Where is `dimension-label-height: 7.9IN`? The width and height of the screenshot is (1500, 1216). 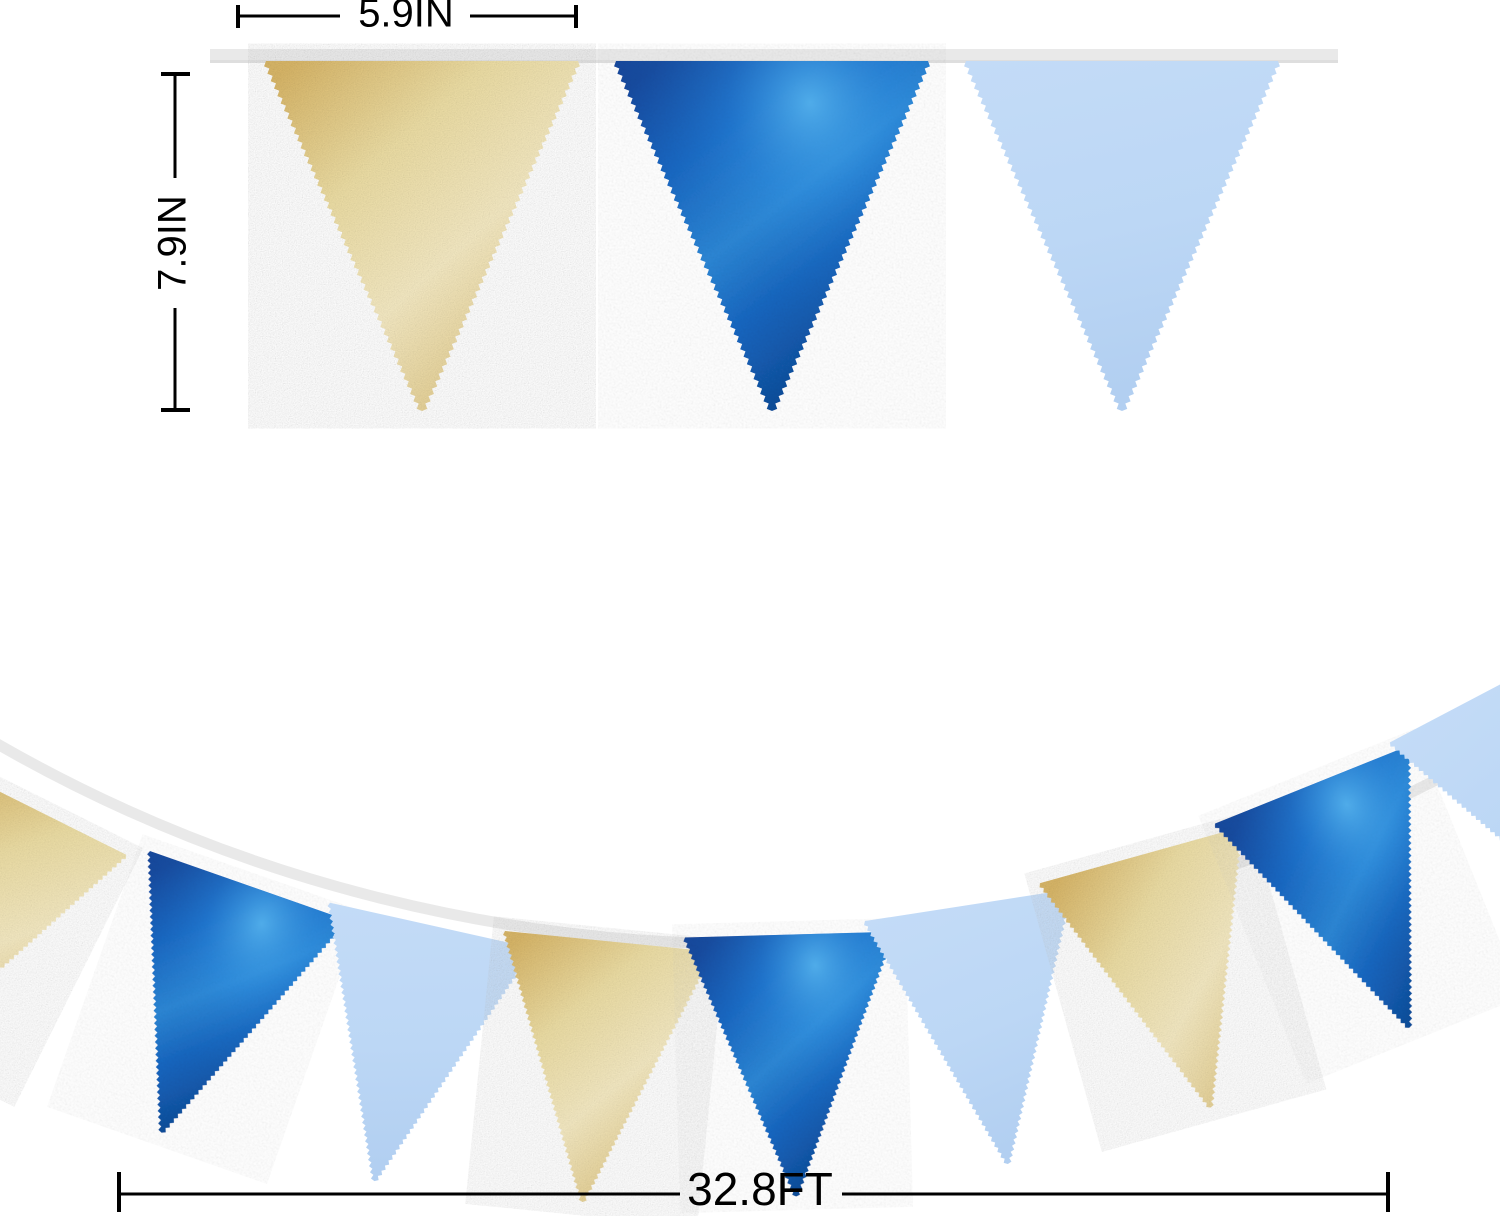
dimension-label-height: 7.9IN is located at coordinates (173, 243).